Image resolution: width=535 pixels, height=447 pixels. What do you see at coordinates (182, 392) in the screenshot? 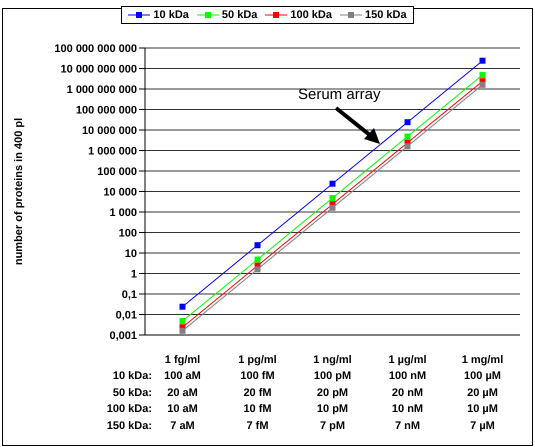
I see `text: 20 aM` at bounding box center [182, 392].